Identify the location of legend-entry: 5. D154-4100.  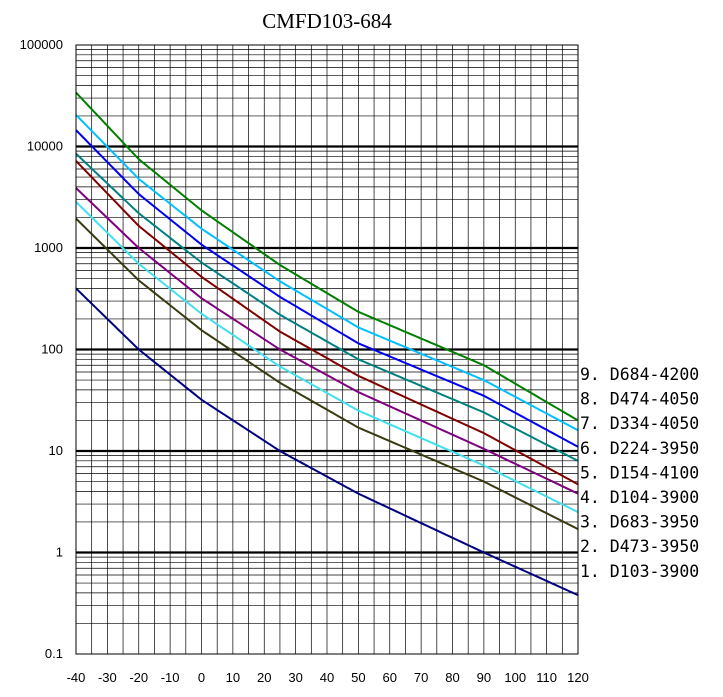
(639, 472).